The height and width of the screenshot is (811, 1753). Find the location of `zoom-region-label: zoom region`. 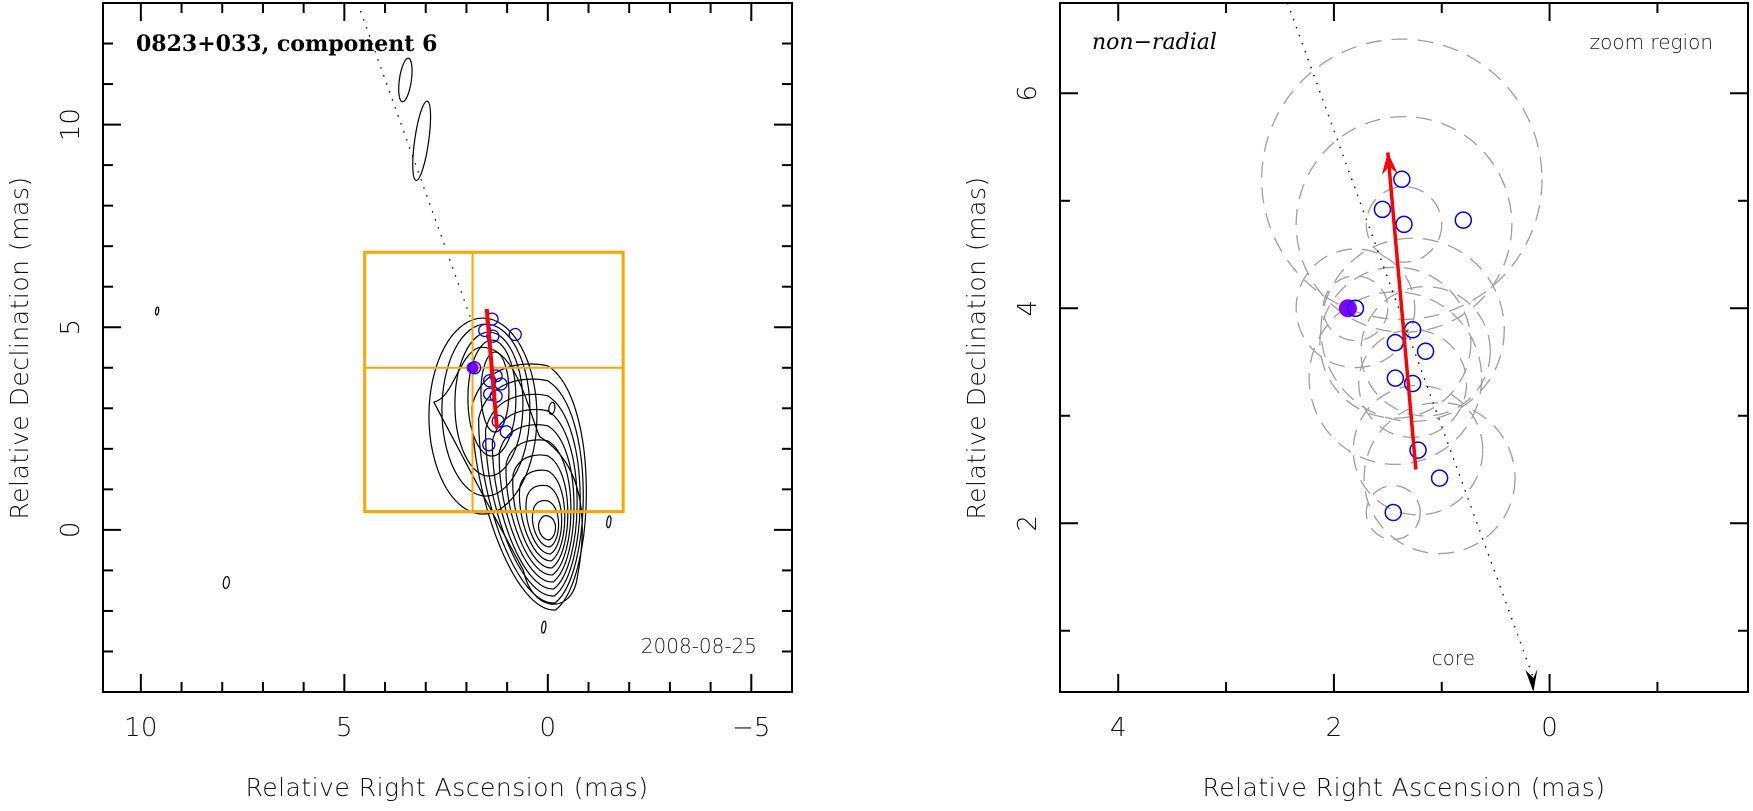

zoom-region-label: zoom region is located at coordinates (1651, 42).